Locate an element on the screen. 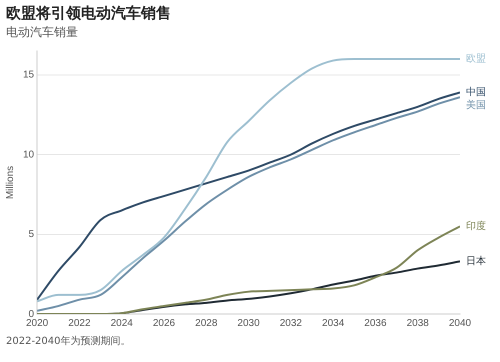 The image size is (500, 362). x-tick-label: 2022 is located at coordinates (79, 323).